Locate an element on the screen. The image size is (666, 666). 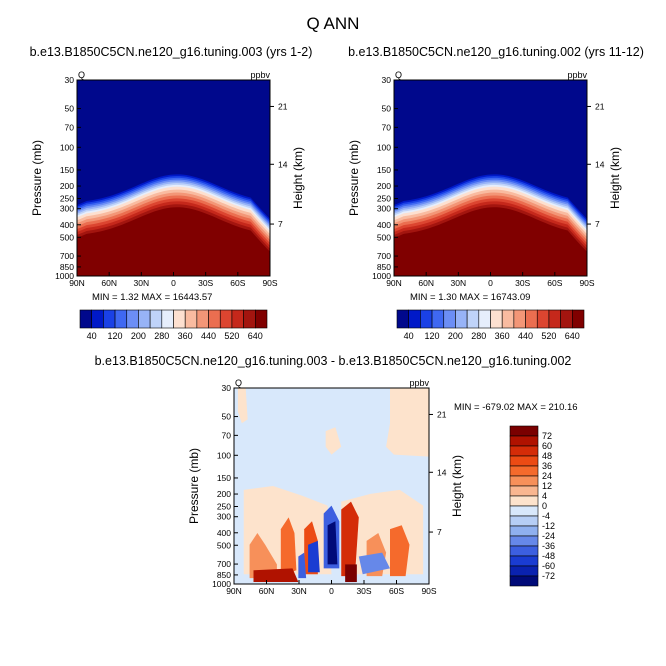
plot1-ytick-label: 300 is located at coordinates (67, 209).